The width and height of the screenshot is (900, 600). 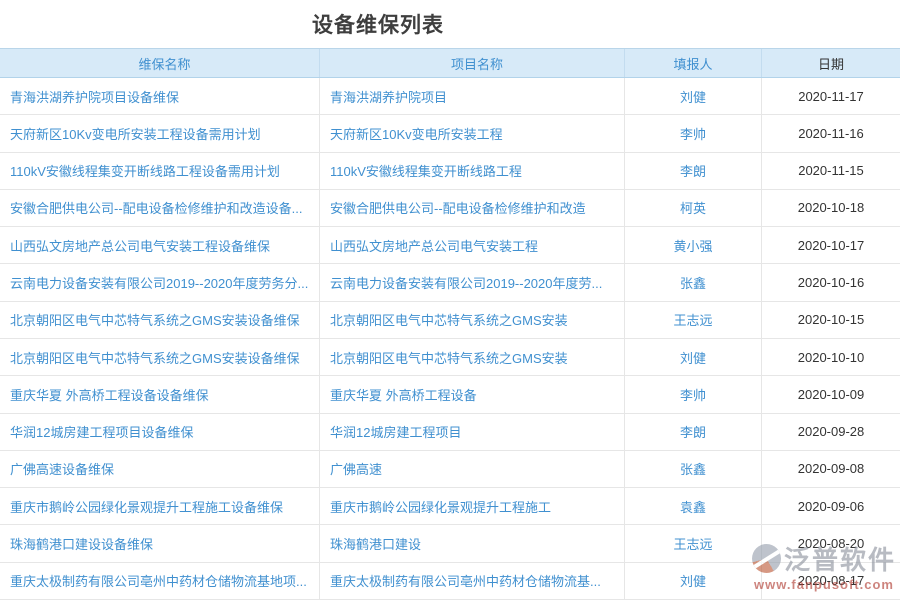 I want to click on date-cell: 2020-11-16, so click(x=831, y=133).